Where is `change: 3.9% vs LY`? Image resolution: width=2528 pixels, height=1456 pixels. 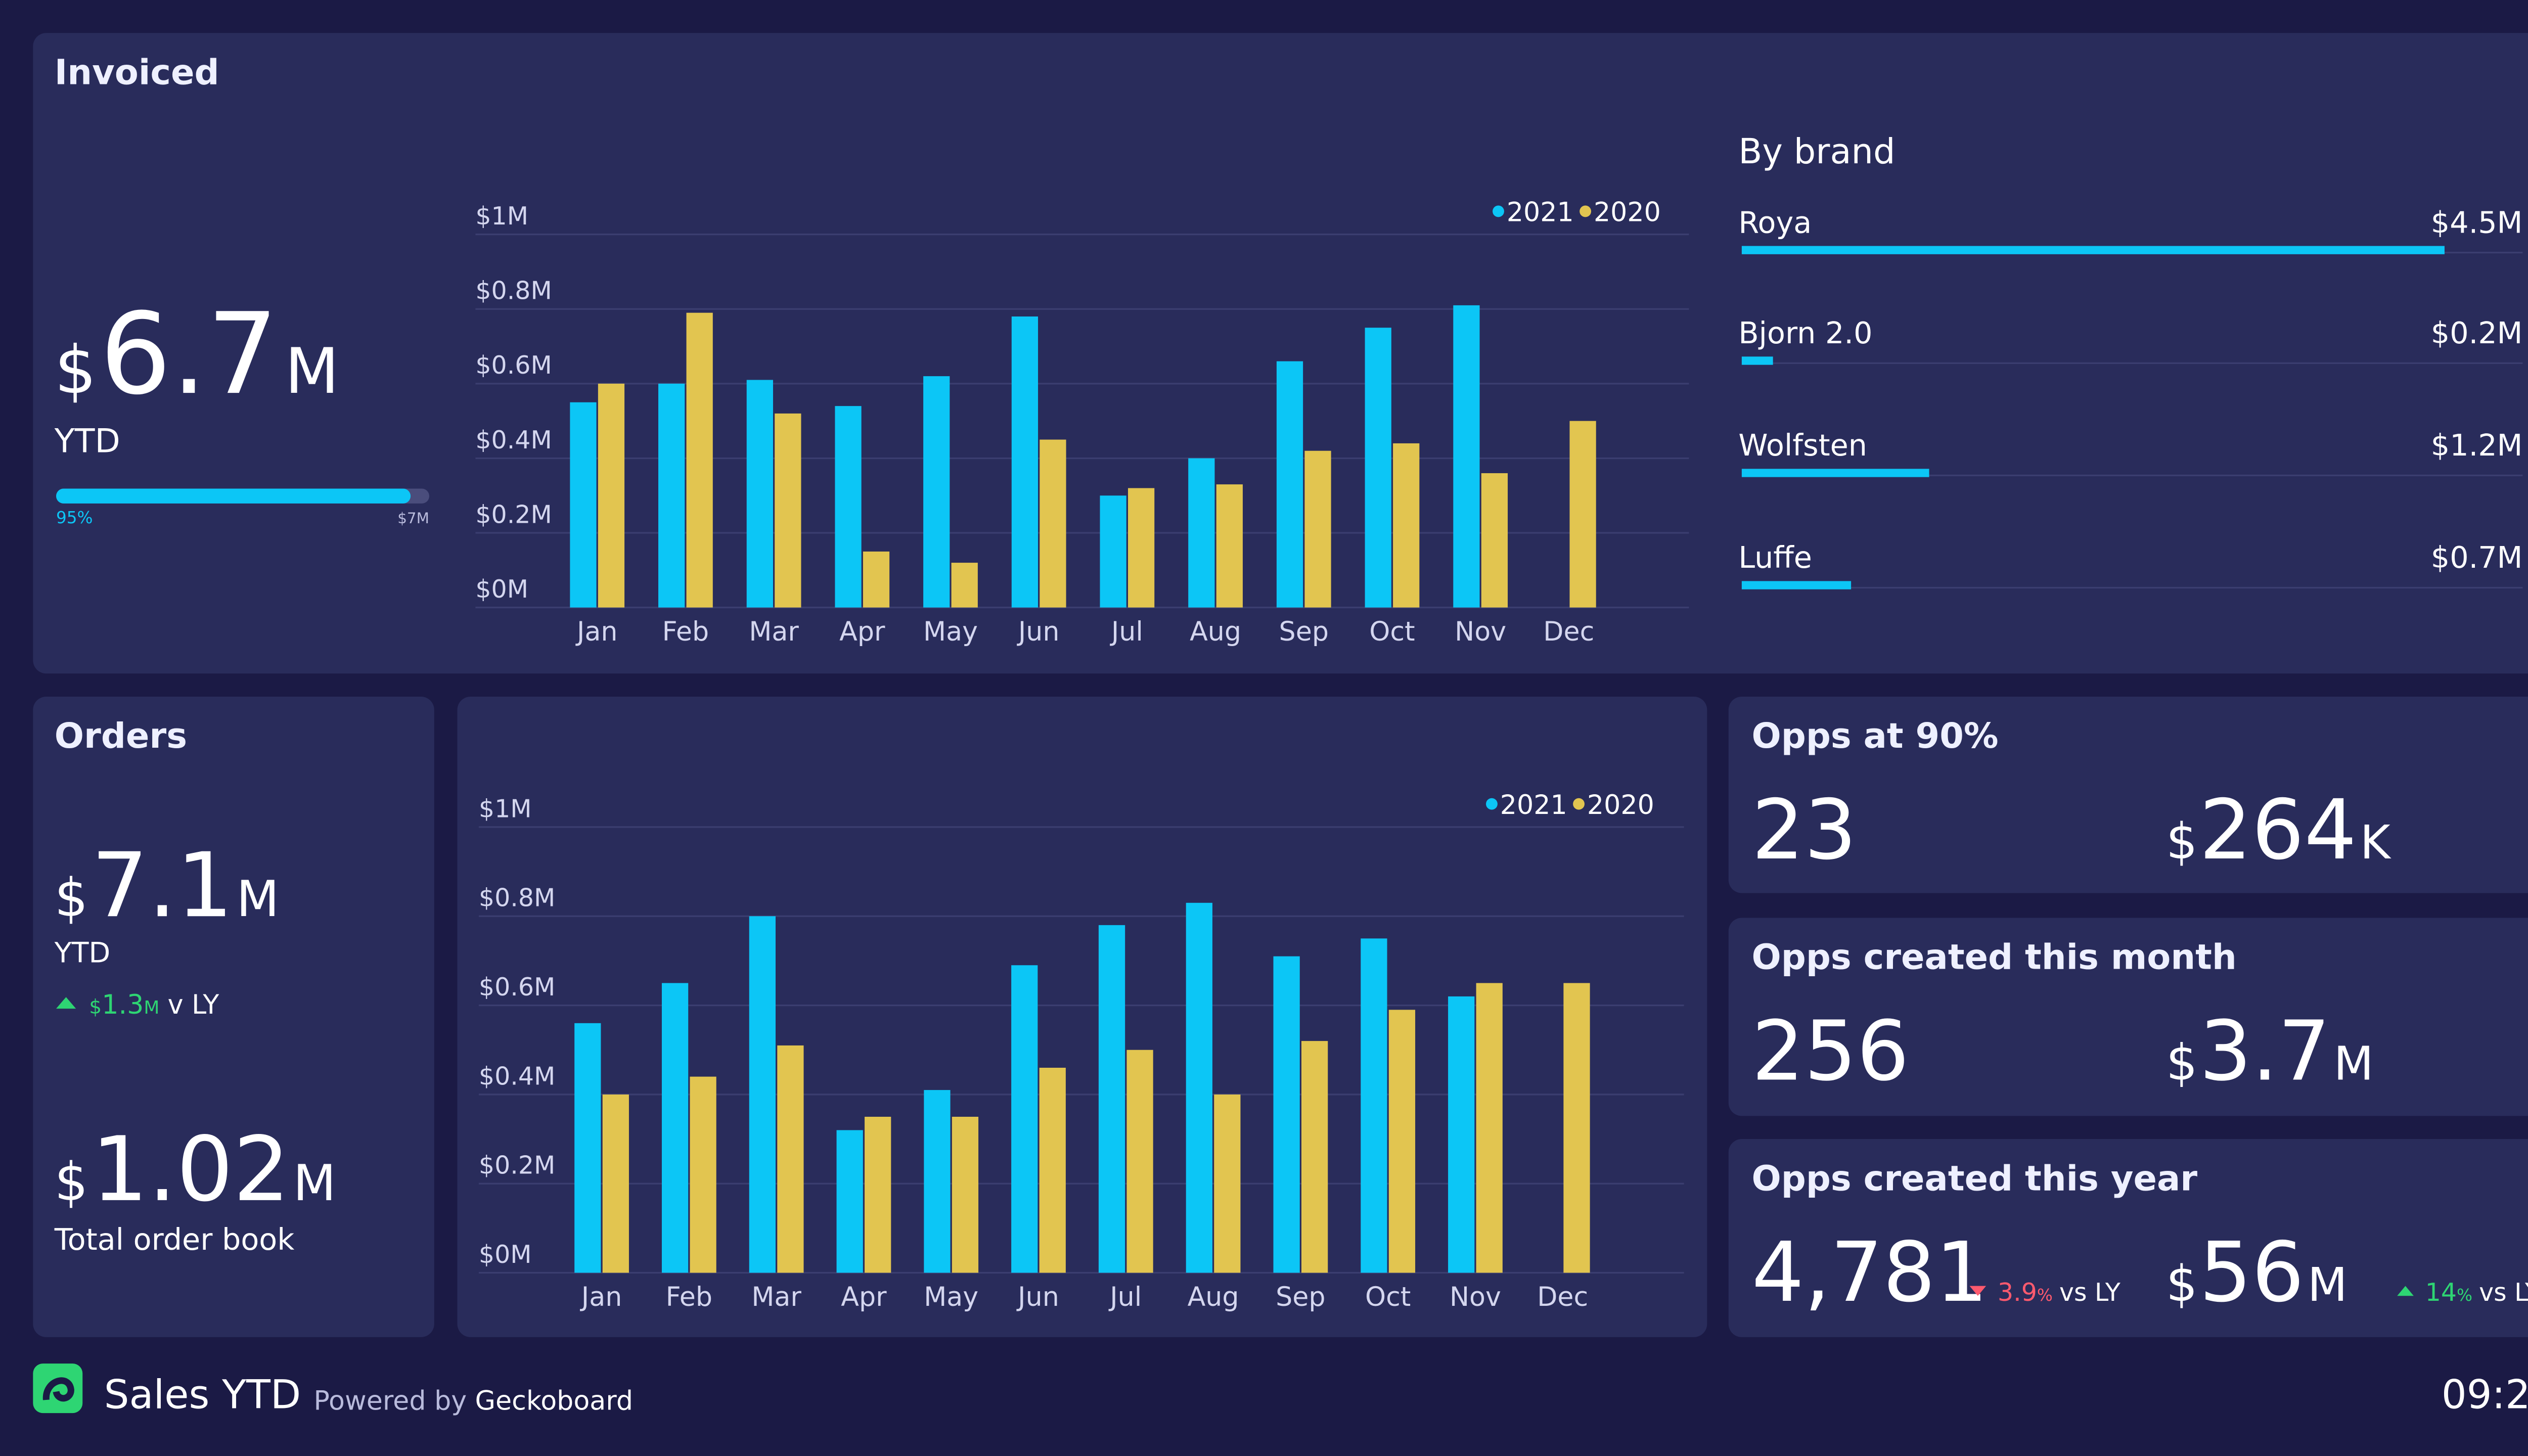
change: 3.9% vs LY is located at coordinates (2059, 1292).